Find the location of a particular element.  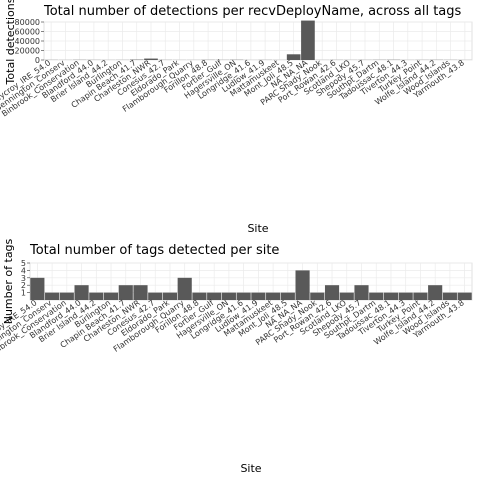

chart1-ytick-label: 0 is located at coordinates (37, 60).